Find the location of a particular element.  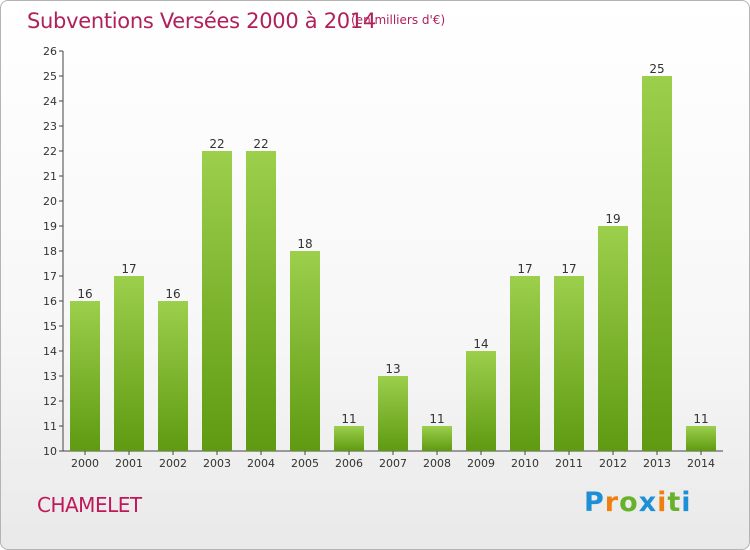

proxiti-logo: Proxiti is located at coordinates (638, 502).